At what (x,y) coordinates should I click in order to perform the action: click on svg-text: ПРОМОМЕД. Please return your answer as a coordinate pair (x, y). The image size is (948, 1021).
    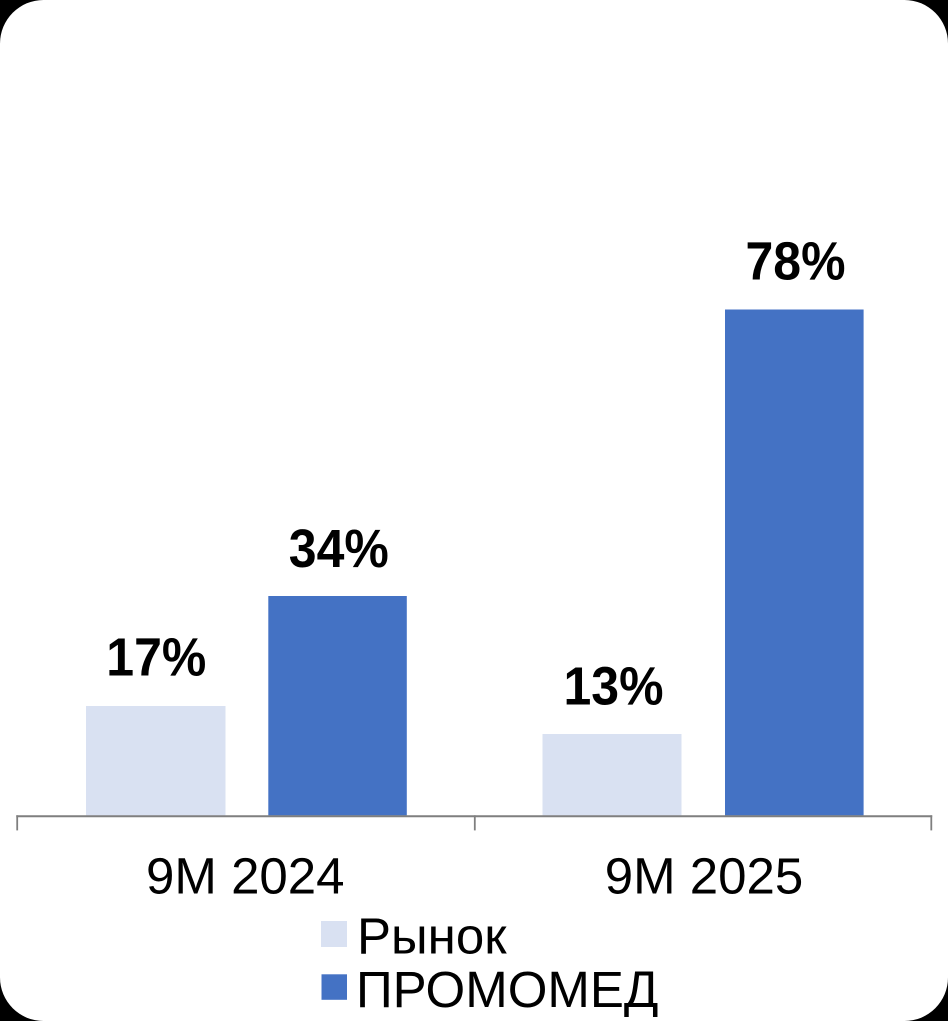
    Looking at the image, I should click on (507, 989).